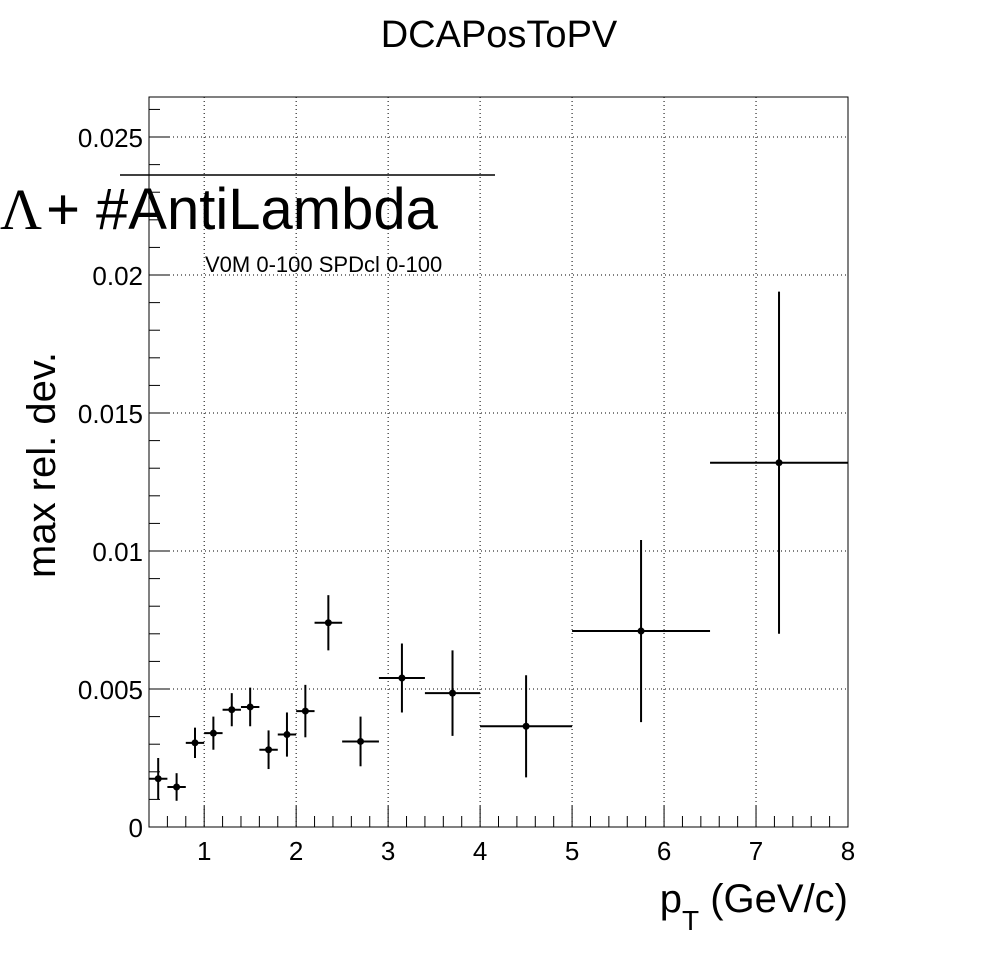 Image resolution: width=998 pixels, height=973 pixels. Describe the element at coordinates (117, 276) in the screenshot. I see `y-tick-label: 0.02` at that location.